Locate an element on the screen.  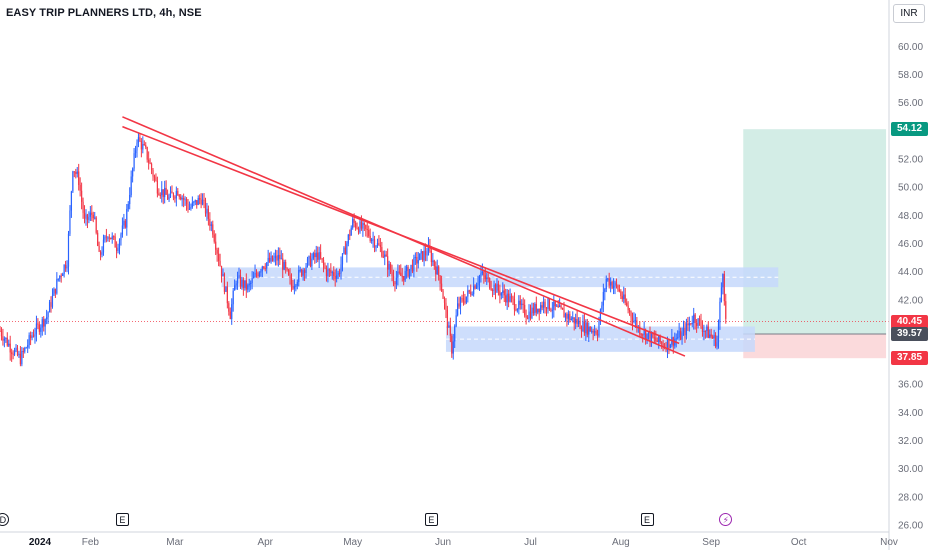
currency-button: INR is located at coordinates (909, 13).